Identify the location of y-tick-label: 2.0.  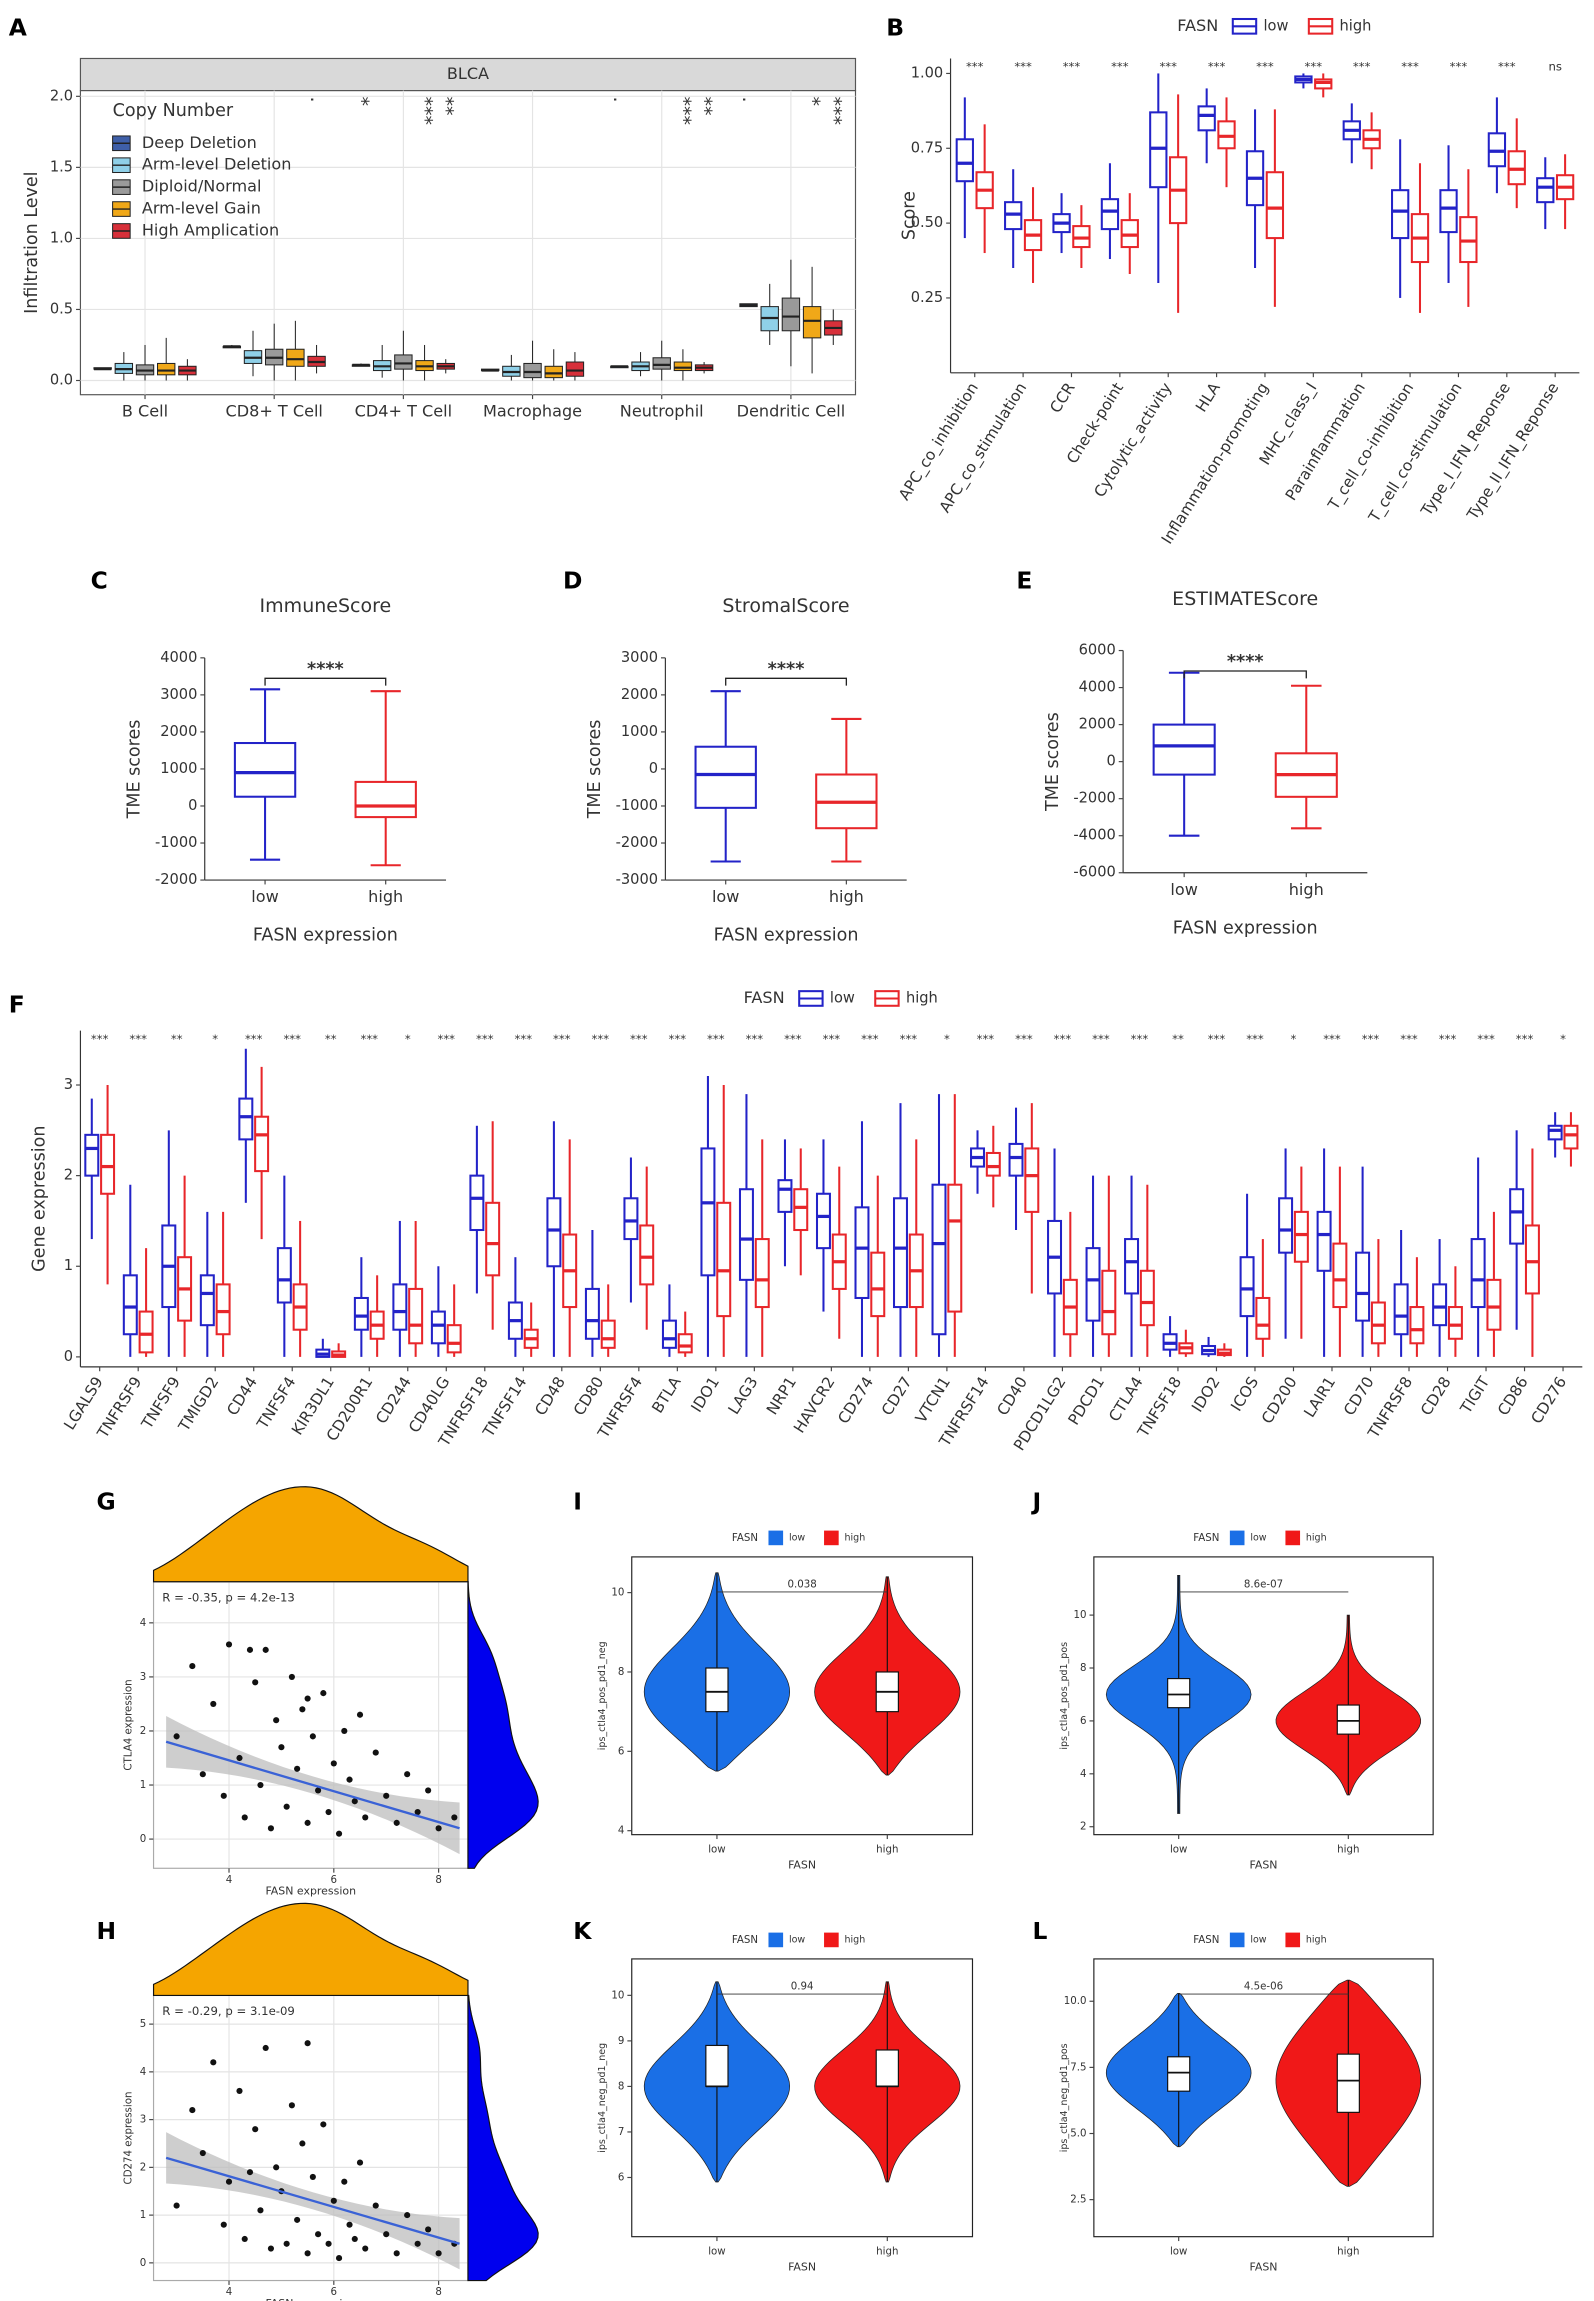
(61, 95).